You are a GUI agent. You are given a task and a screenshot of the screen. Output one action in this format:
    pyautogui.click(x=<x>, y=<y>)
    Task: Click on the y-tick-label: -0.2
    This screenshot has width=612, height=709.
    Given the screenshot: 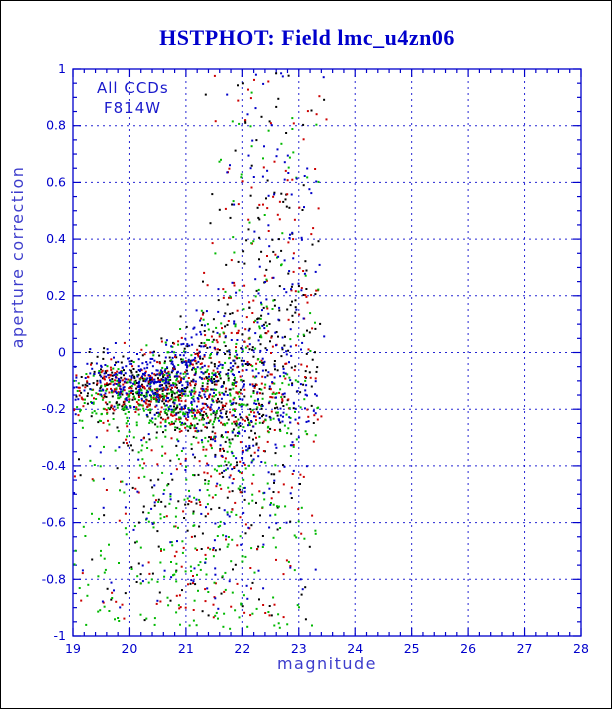 What is the action you would take?
    pyautogui.click(x=54, y=408)
    